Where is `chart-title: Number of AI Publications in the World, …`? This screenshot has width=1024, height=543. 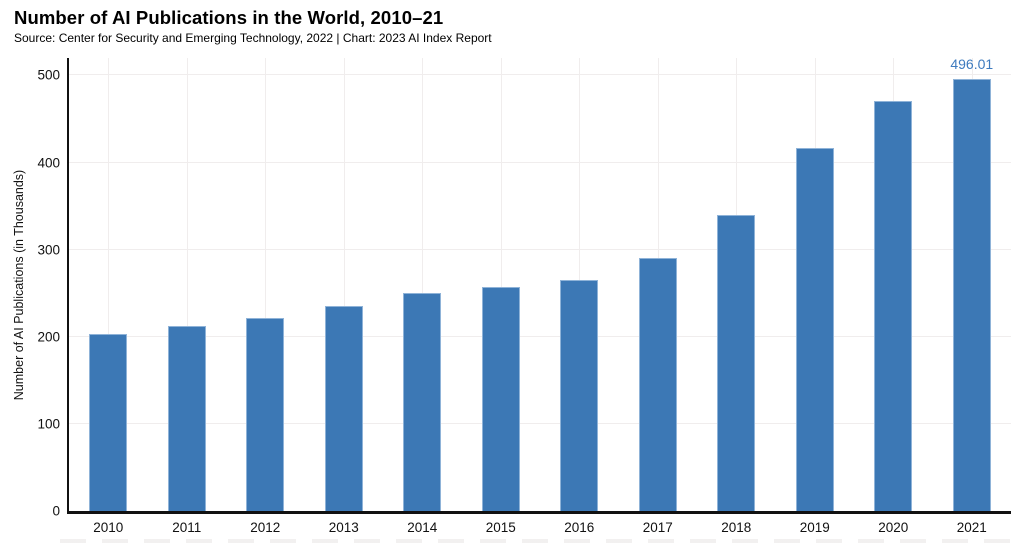 chart-title: Number of AI Publications in the World, … is located at coordinates (229, 17).